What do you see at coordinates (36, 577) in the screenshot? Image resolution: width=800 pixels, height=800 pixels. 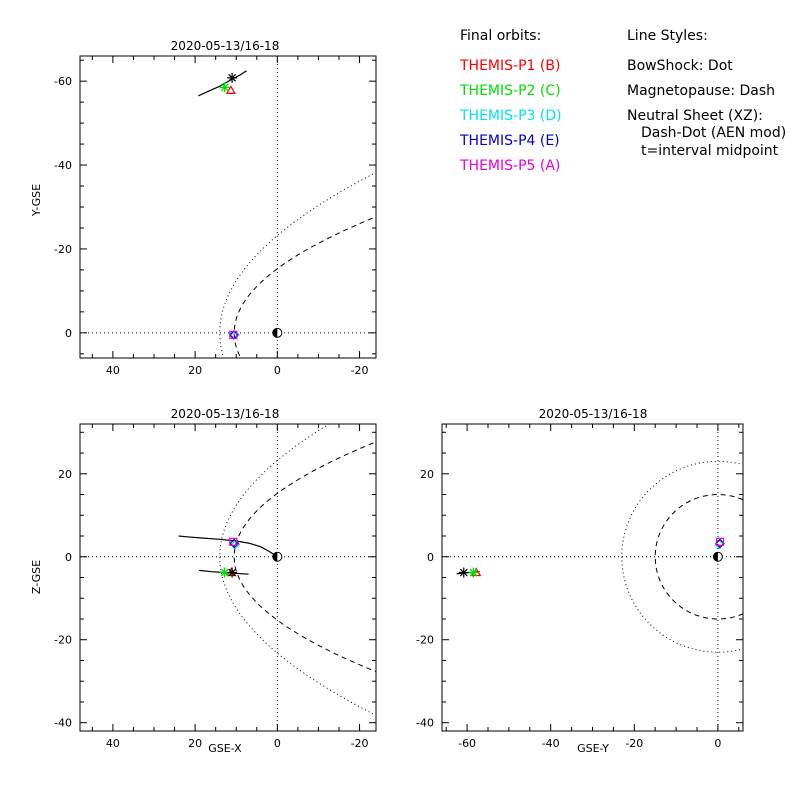 I see `panel-xz-ylabel: Z-GSE` at bounding box center [36, 577].